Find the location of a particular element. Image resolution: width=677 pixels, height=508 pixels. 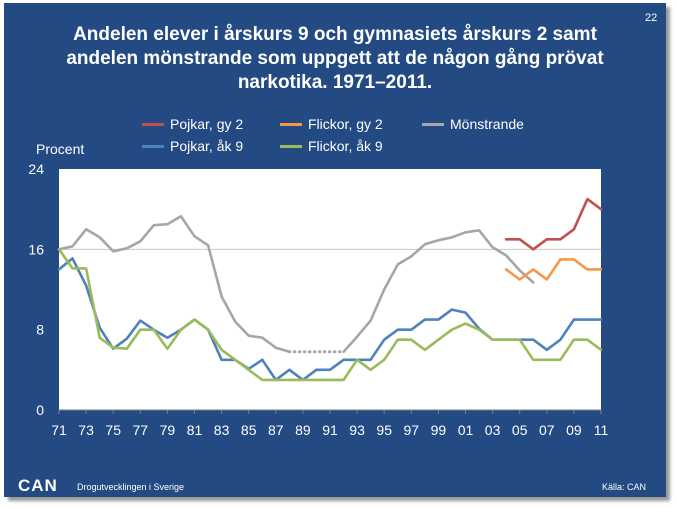

y-tick-label: 8 is located at coordinates (40, 330).